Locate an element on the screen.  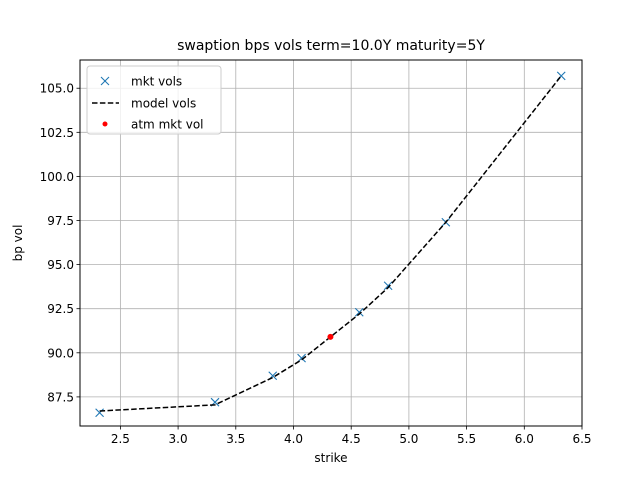
atm-mkt-vol-point is located at coordinates (330, 336).